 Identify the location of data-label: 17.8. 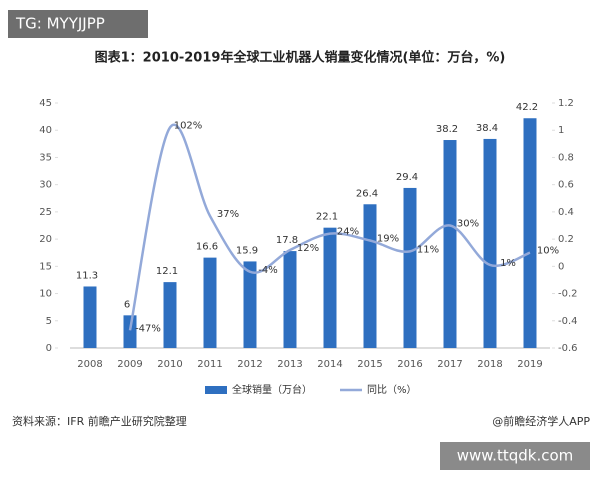
(287, 240).